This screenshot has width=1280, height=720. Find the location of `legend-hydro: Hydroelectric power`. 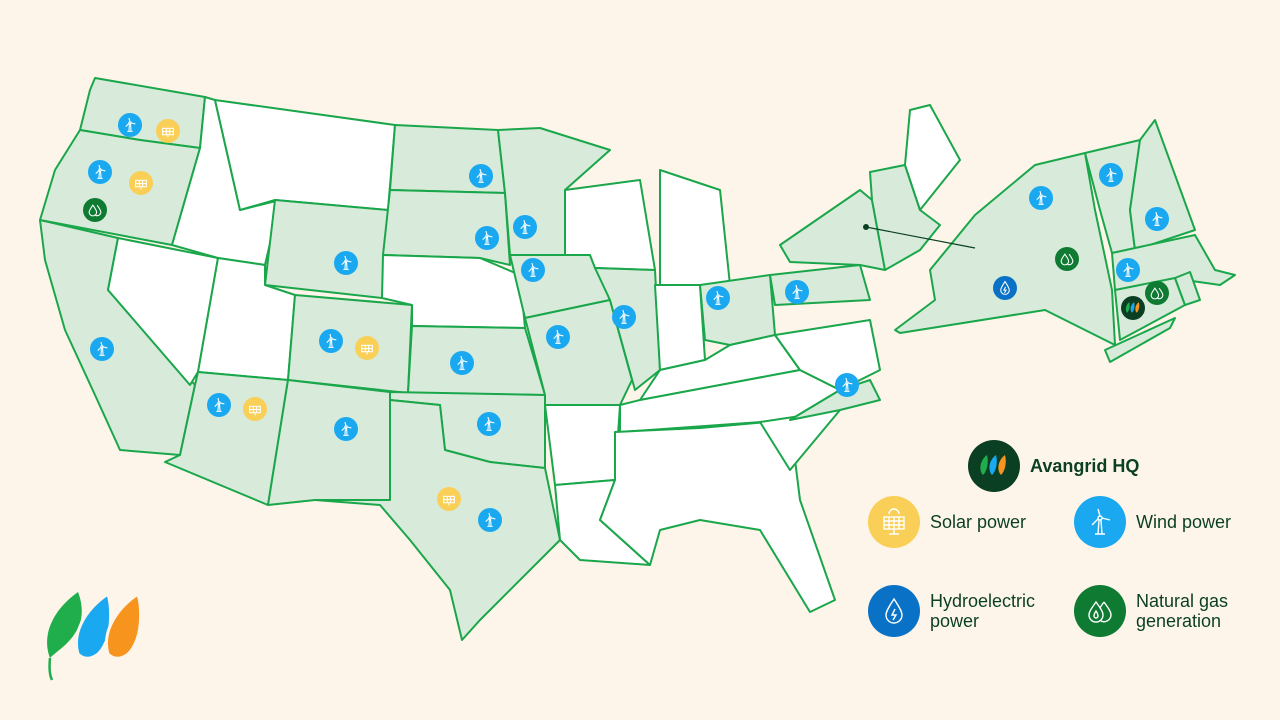

legend-hydro: Hydroelectric power is located at coordinates (963, 611).